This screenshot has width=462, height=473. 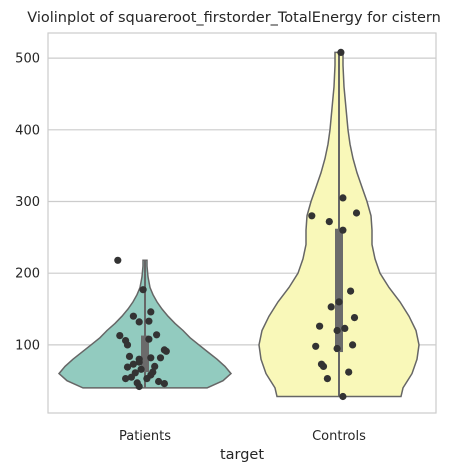 What do you see at coordinates (145, 436) in the screenshot?
I see `x-tick-label: Patients` at bounding box center [145, 436].